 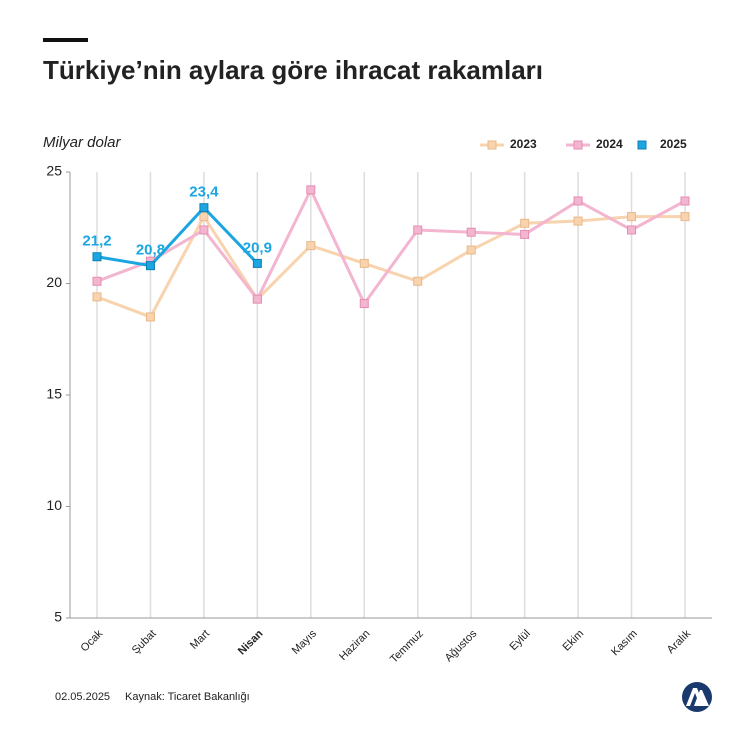 I want to click on y-tick-label: 20, so click(x=54, y=282).